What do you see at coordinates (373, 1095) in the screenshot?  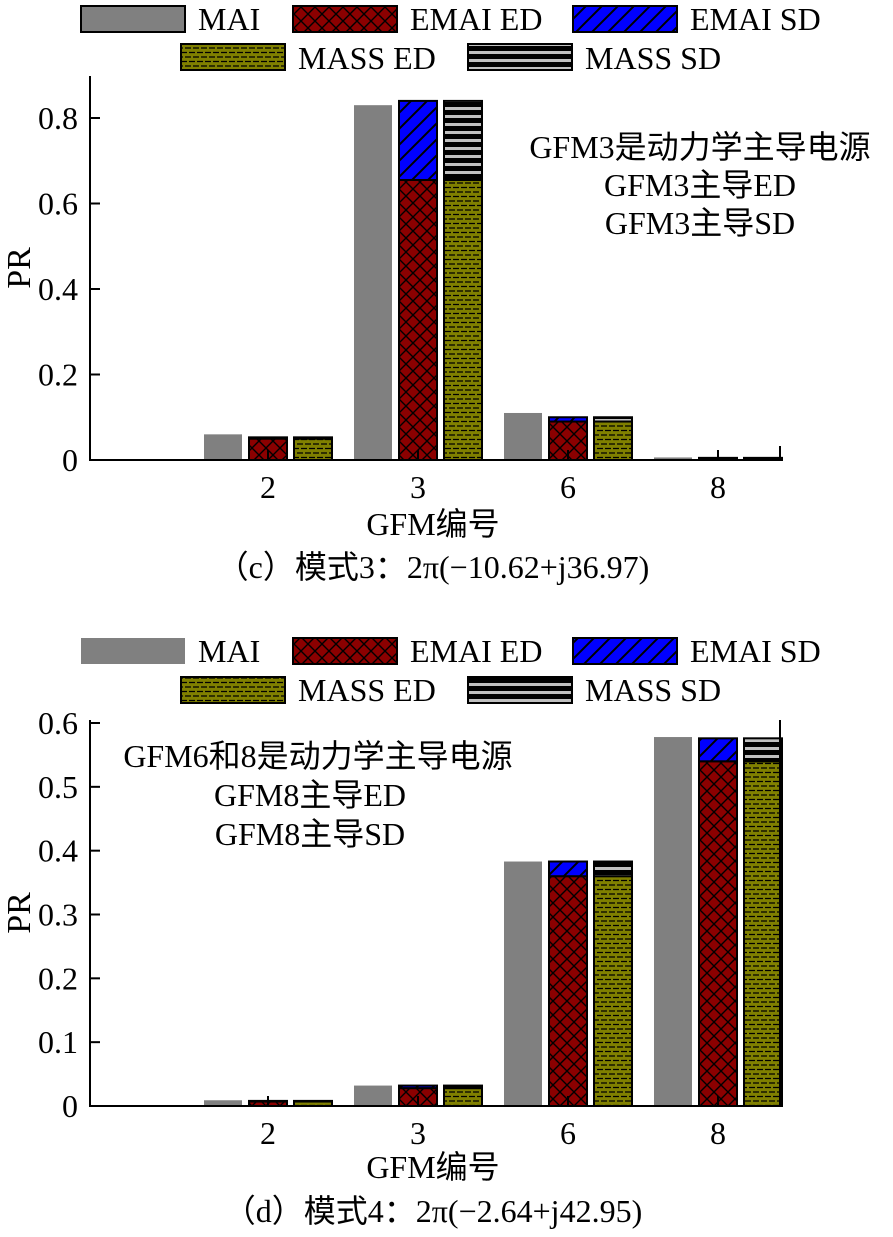 I see `bar-mai-gfm3-d` at bounding box center [373, 1095].